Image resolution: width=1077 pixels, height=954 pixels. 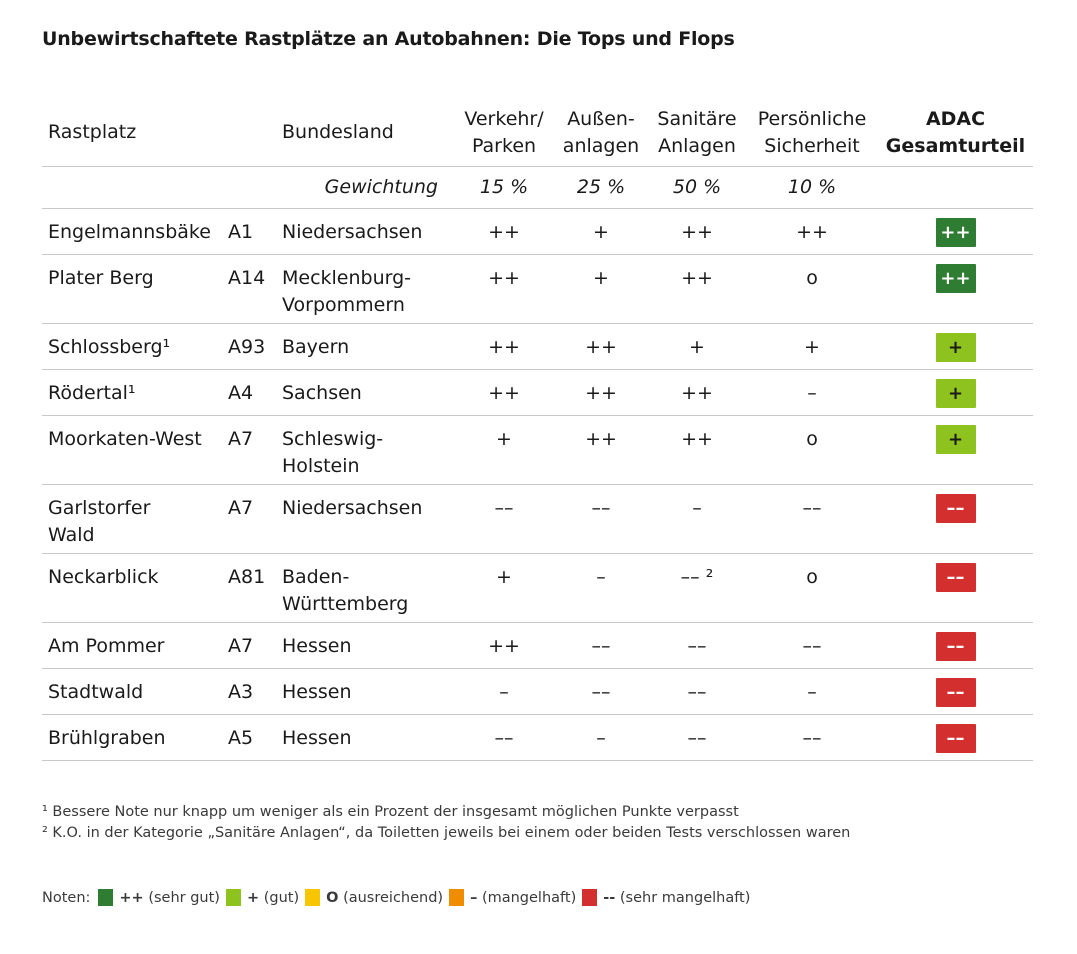 What do you see at coordinates (255, 519) in the screenshot?
I see `autobahn: A7` at bounding box center [255, 519].